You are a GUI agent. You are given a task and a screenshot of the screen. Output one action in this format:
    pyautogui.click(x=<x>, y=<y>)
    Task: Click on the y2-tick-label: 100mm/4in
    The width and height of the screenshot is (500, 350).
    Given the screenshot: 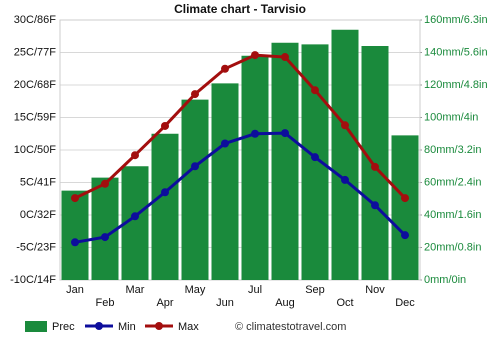 What is the action you would take?
    pyautogui.click(x=451, y=117)
    